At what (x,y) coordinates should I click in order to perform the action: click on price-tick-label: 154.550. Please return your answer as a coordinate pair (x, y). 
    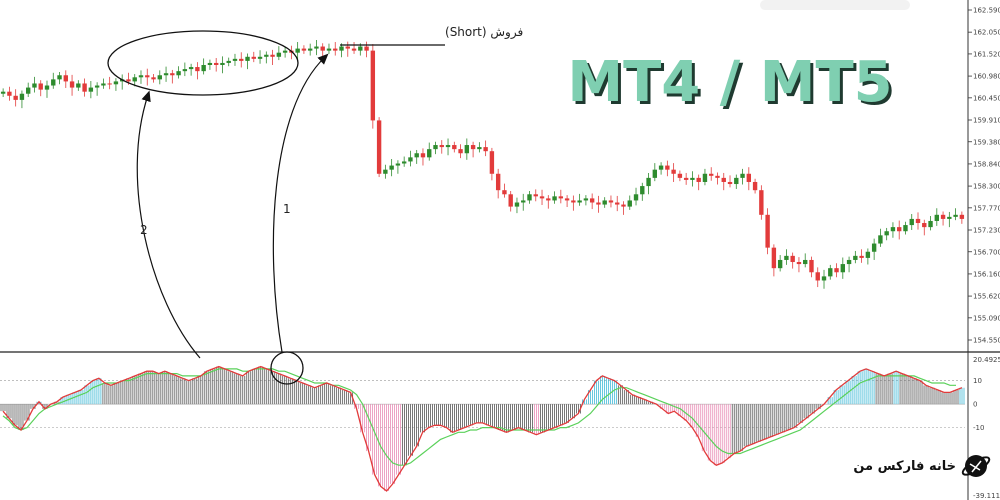
    Looking at the image, I should click on (986, 341).